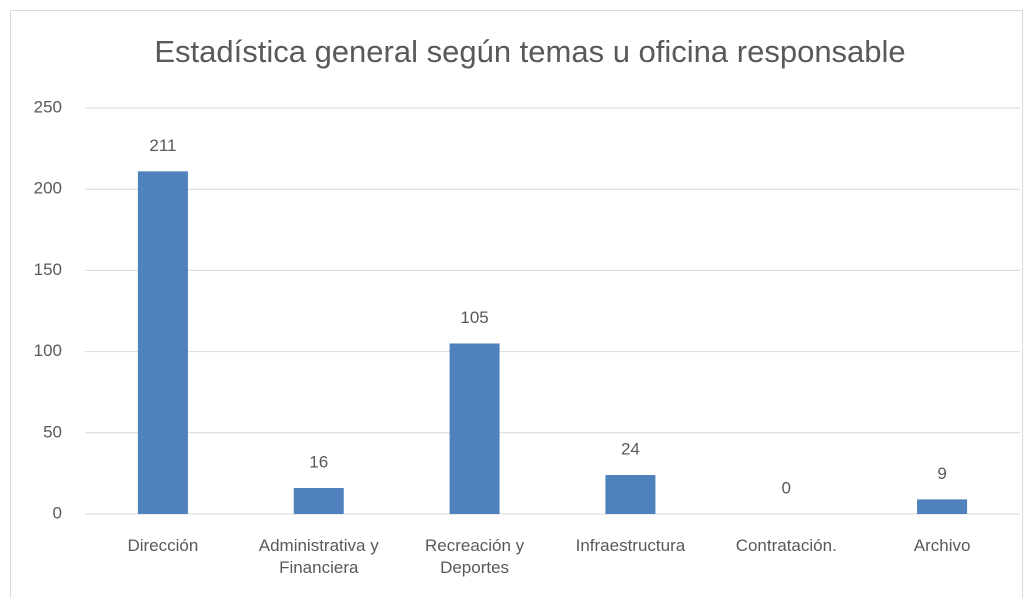  What do you see at coordinates (630, 545) in the screenshot?
I see `x-tick-label: Infraestructura` at bounding box center [630, 545].